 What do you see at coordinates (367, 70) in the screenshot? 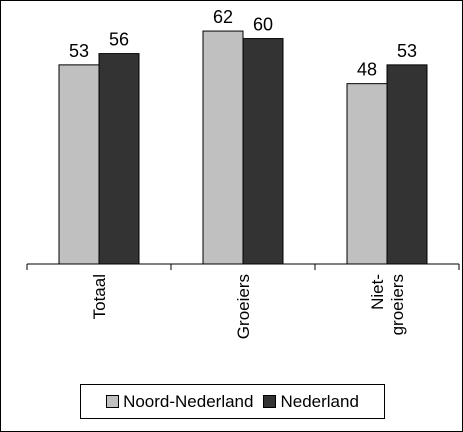
I see `data-label-niet-groeiers-noord-nederland: 48` at bounding box center [367, 70].